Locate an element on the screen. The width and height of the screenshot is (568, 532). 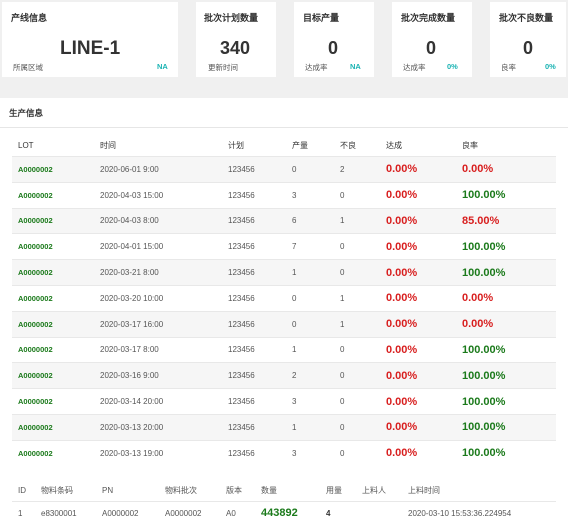
card-title: 产线信息 is located at coordinates (29, 18).